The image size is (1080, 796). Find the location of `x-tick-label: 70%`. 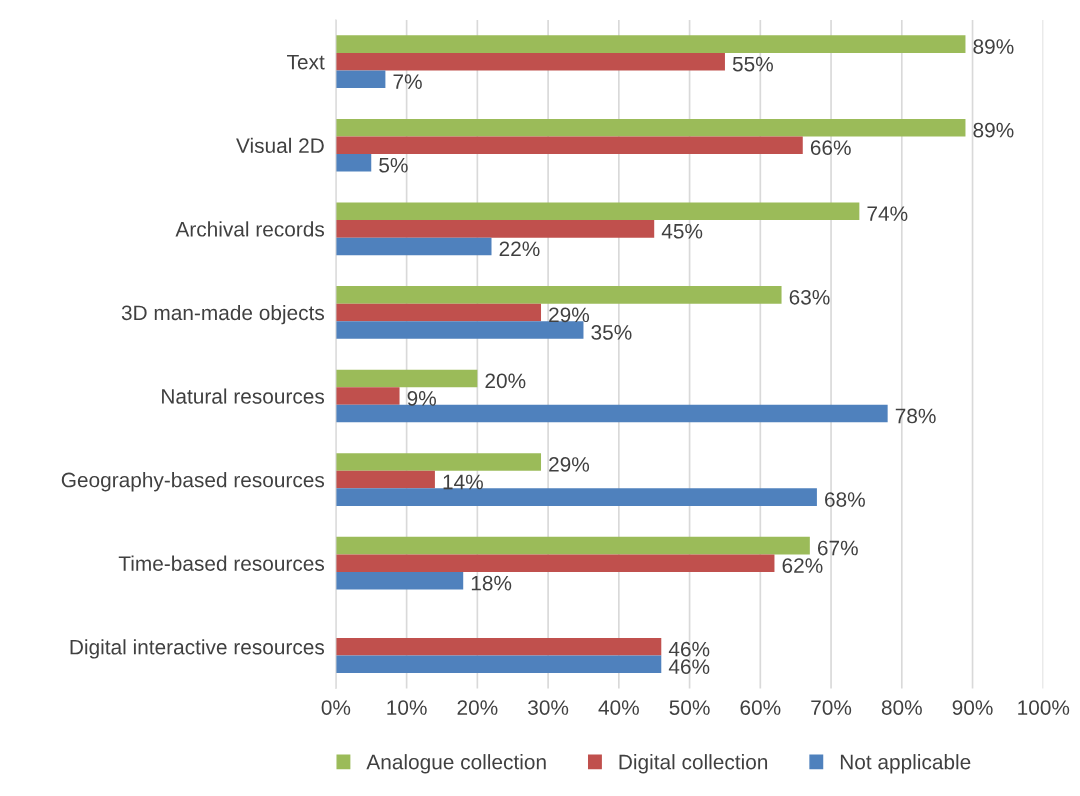

x-tick-label: 70% is located at coordinates (831, 707).